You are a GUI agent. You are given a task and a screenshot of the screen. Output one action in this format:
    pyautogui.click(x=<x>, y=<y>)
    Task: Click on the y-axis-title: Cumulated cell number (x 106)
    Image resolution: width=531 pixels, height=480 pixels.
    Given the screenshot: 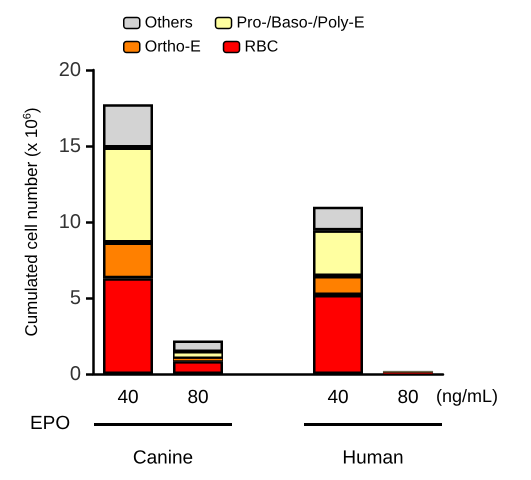 What is the action you would take?
    pyautogui.click(x=31, y=222)
    